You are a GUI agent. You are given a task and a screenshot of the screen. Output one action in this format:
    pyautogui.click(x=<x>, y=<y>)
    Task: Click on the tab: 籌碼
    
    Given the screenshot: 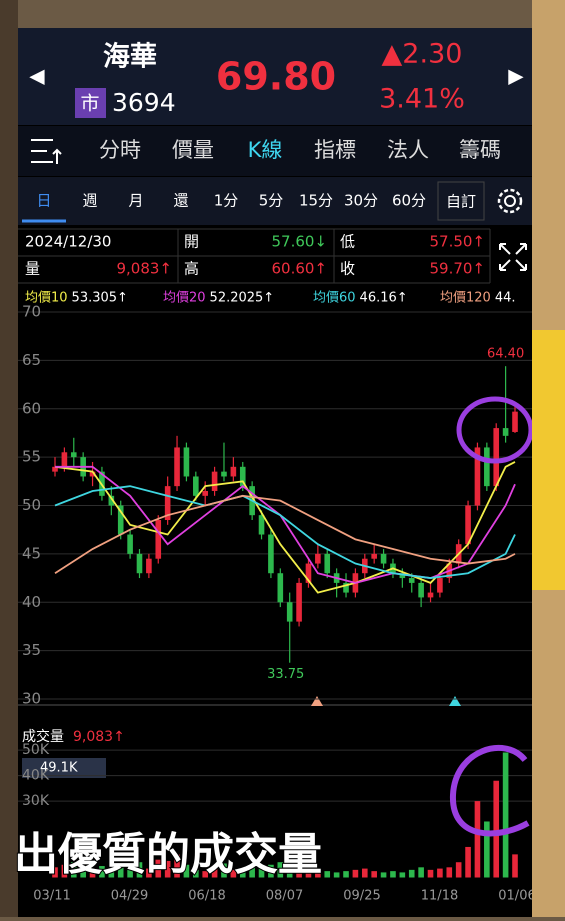 What is the action you would take?
    pyautogui.click(x=480, y=150)
    